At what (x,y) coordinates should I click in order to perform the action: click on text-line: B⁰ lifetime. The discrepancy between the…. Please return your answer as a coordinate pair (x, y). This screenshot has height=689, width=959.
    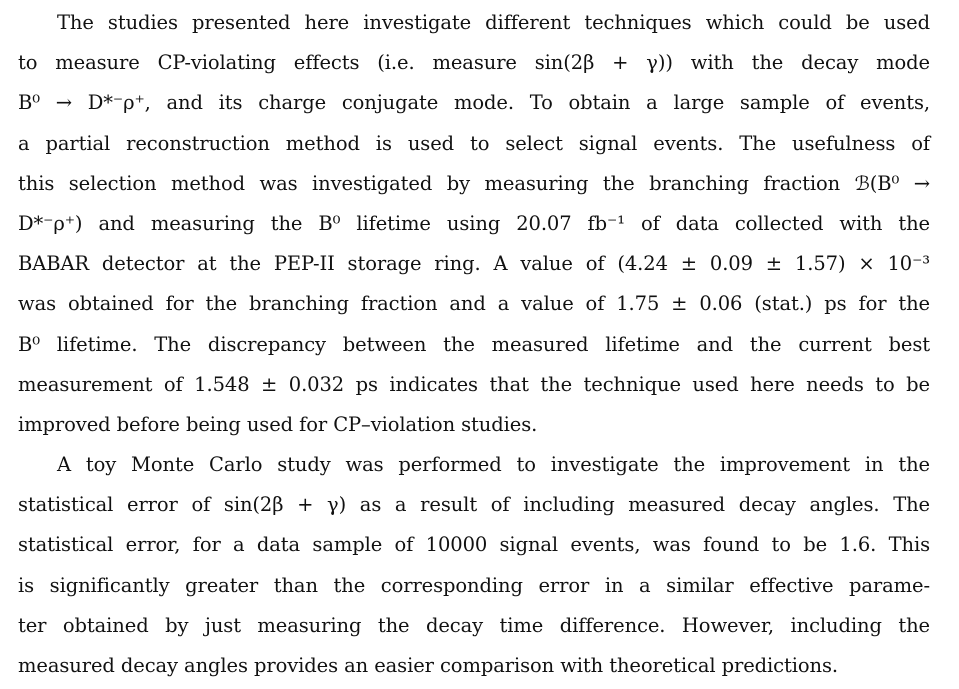
    Looking at the image, I should click on (474, 344).